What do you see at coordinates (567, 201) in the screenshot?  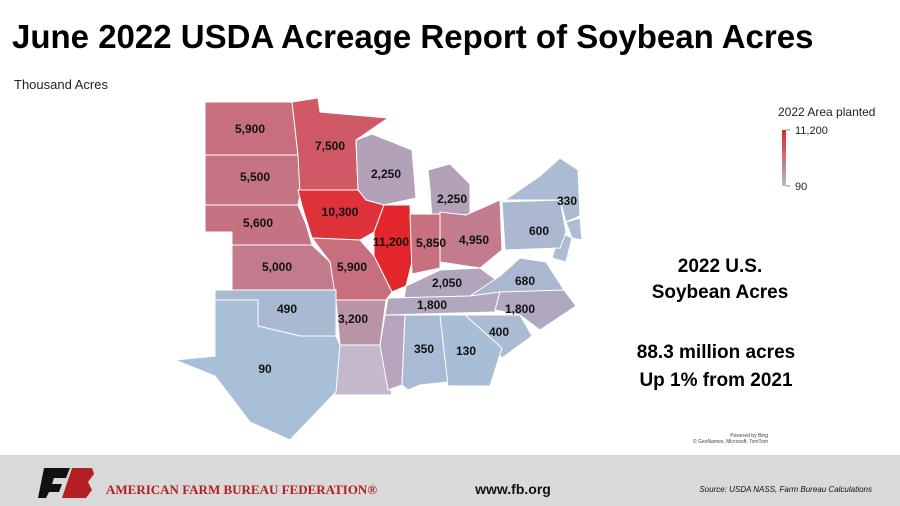 I see `value-label: 330` at bounding box center [567, 201].